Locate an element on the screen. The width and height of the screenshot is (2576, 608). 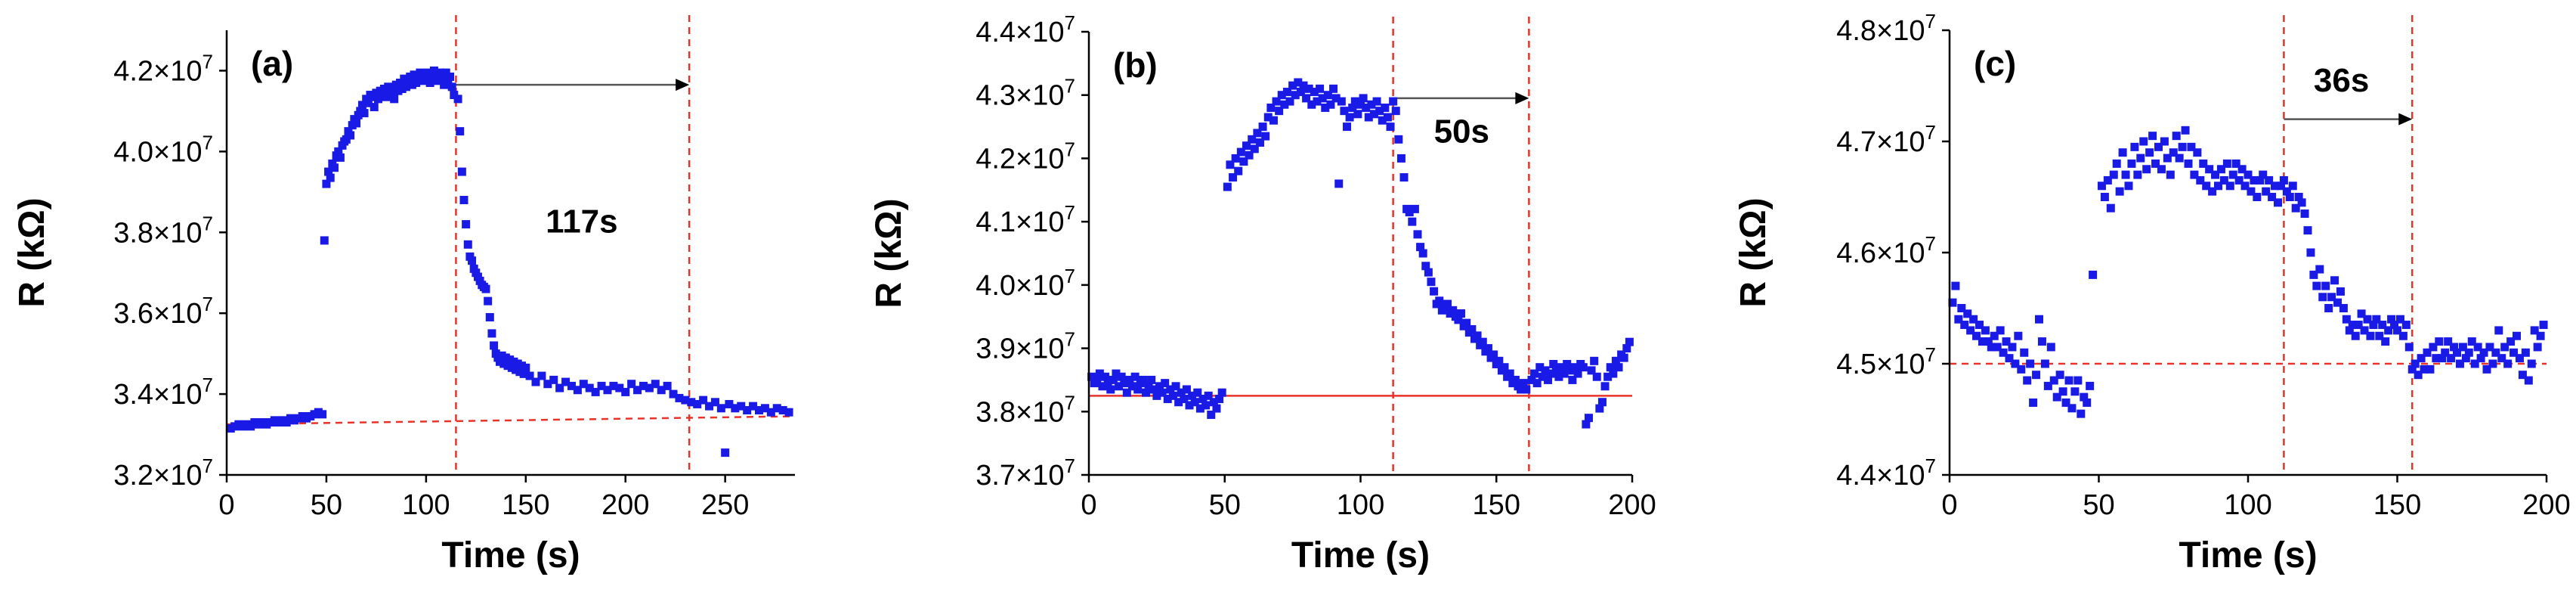
y-tick-label: 4.5×10⁷ is located at coordinates (1886, 362).